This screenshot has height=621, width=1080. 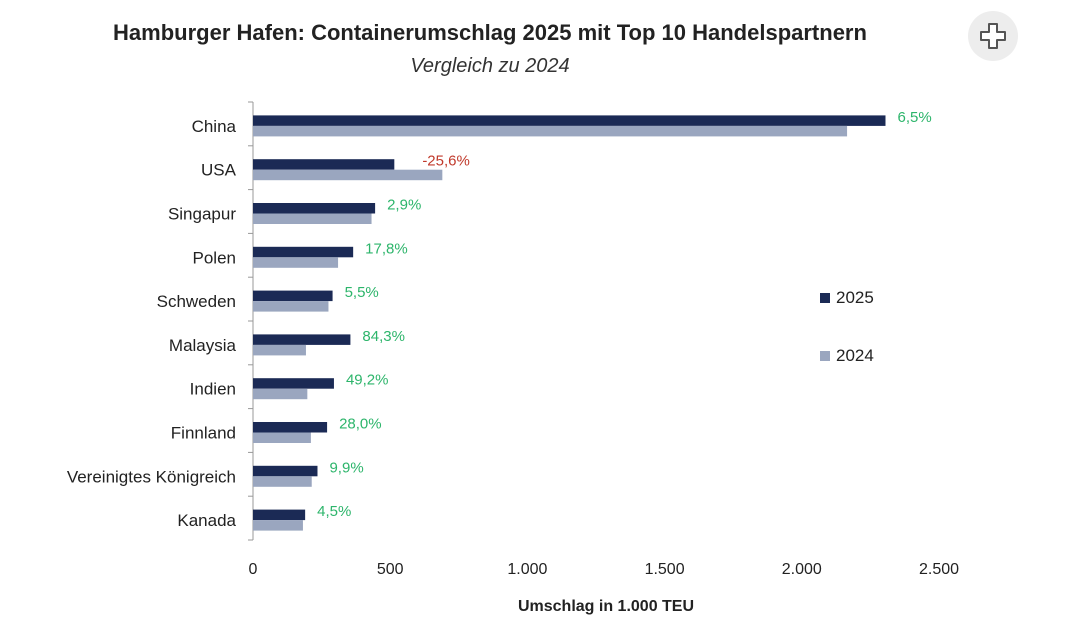 What do you see at coordinates (390, 569) in the screenshot?
I see `x-tick-label: 500` at bounding box center [390, 569].